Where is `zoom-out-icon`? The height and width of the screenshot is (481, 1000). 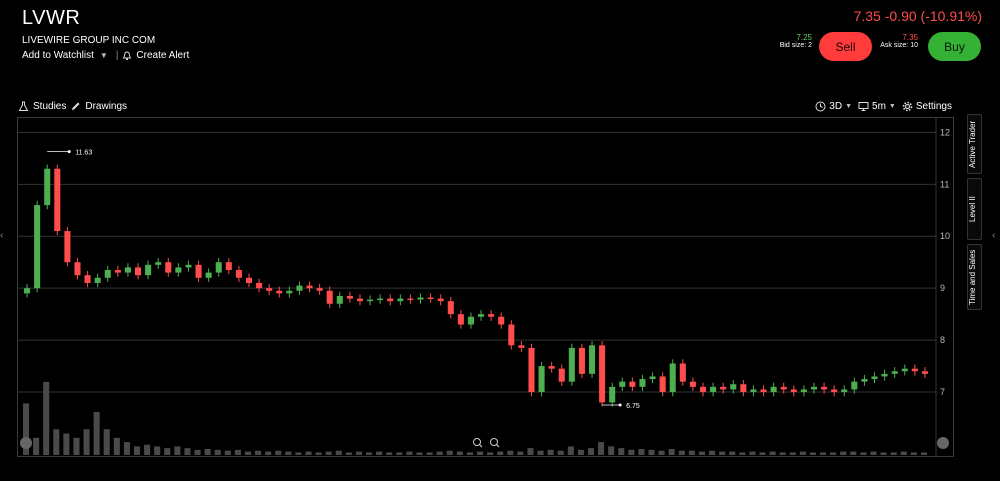 zoom-out-icon is located at coordinates (478, 443).